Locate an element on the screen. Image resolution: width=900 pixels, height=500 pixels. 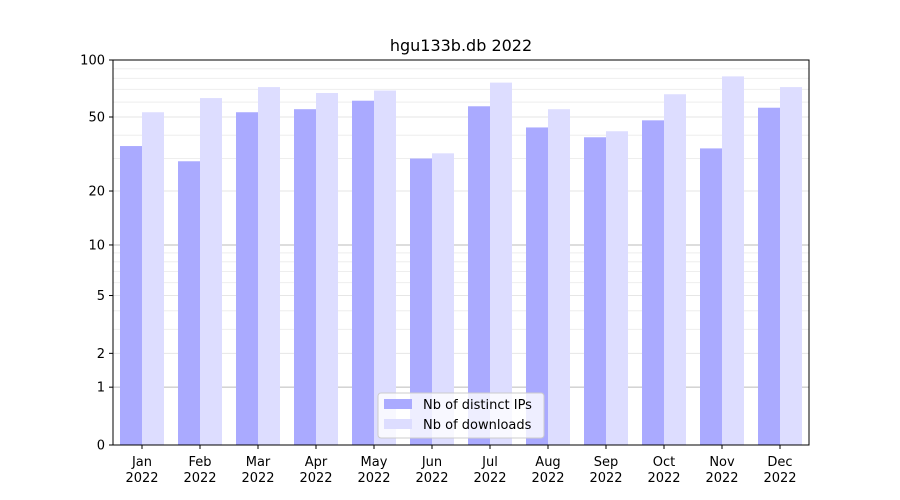
x-tick-label-month: May is located at coordinates (374, 462).